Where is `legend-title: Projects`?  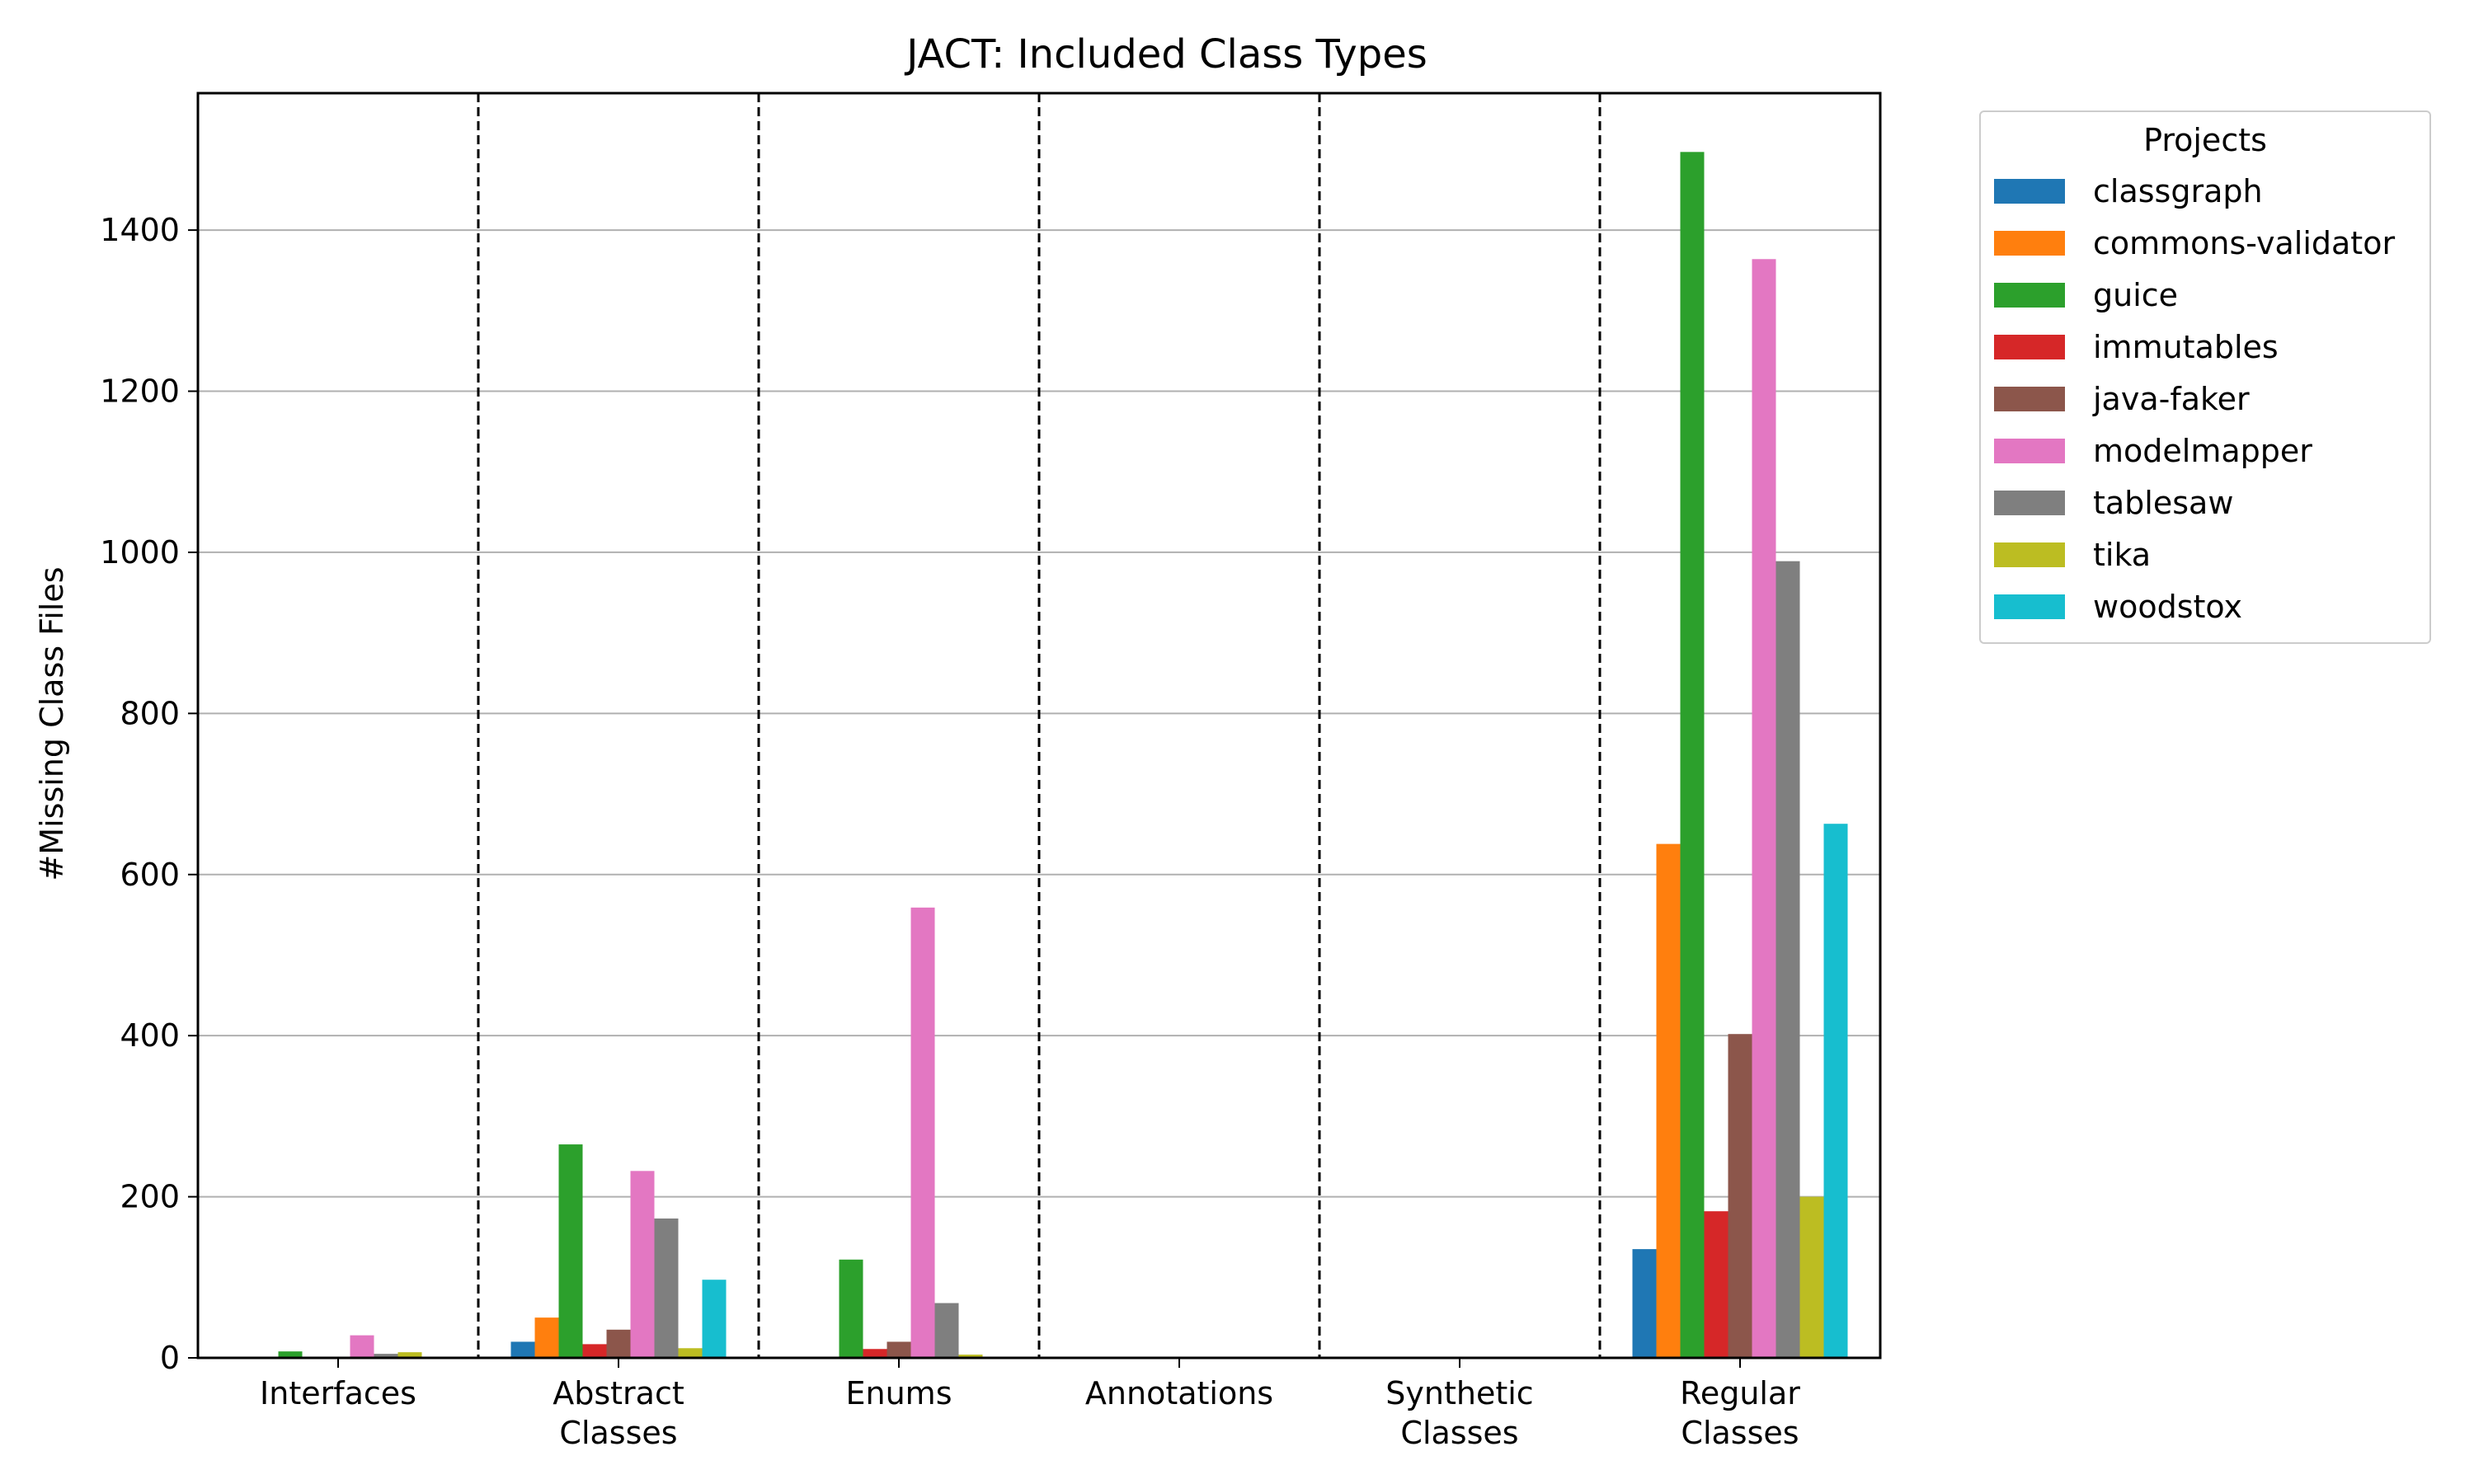 legend-title: Projects is located at coordinates (2205, 140).